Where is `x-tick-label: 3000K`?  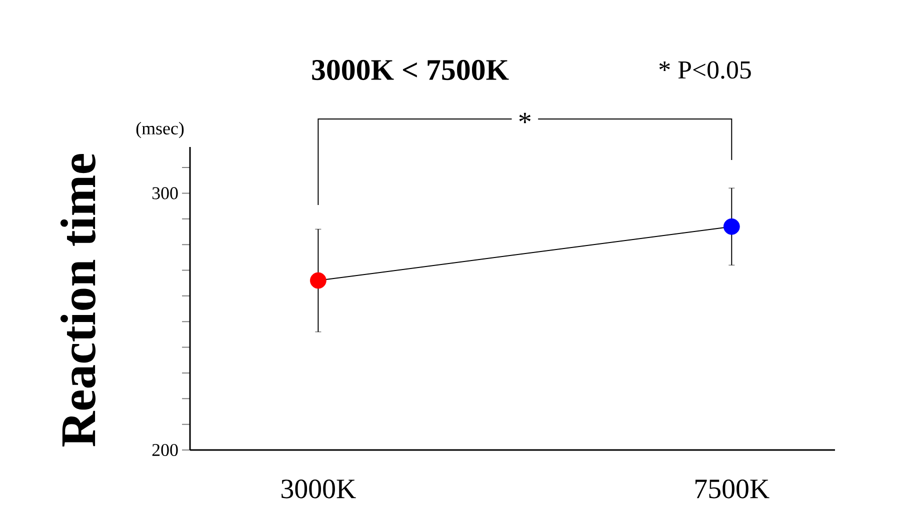
x-tick-label: 3000K is located at coordinates (319, 489).